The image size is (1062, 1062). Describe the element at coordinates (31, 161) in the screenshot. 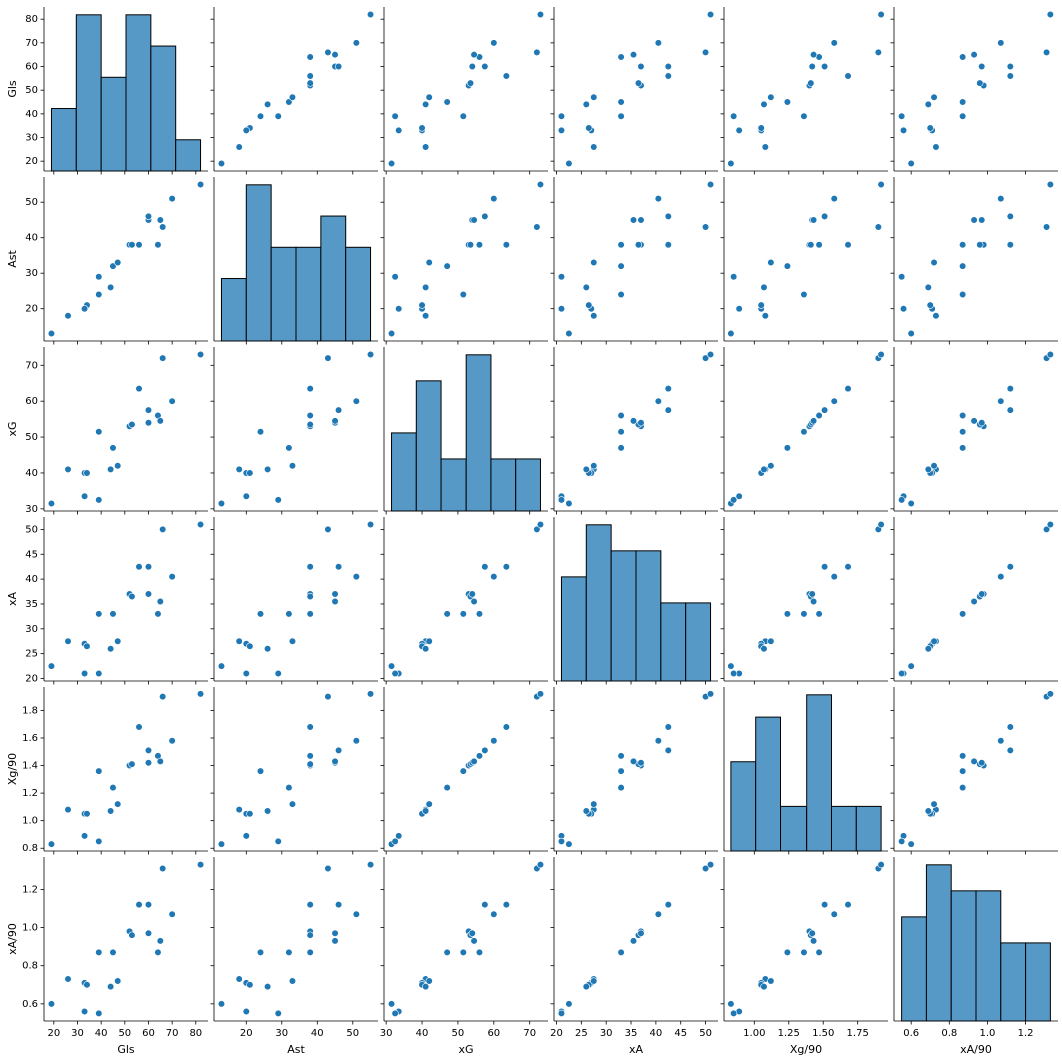

I see `y-tick-label: 20` at that location.